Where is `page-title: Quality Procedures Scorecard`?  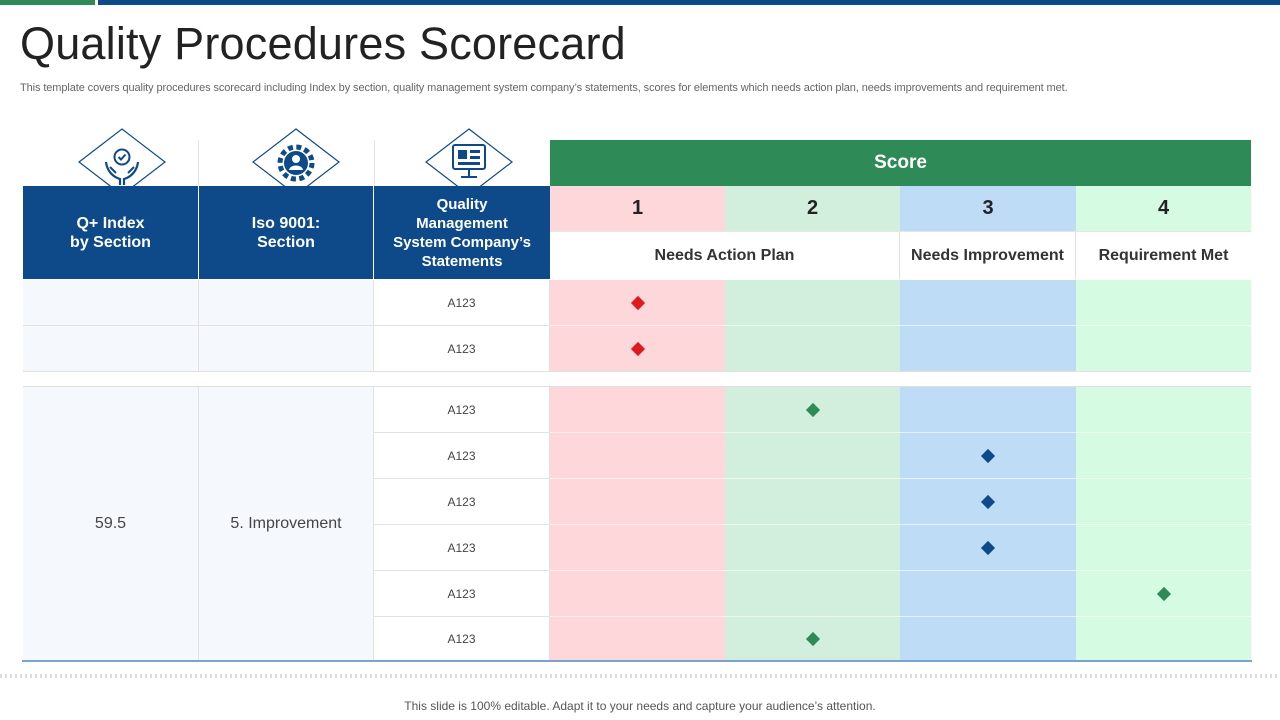
page-title: Quality Procedures Scorecard is located at coordinates (323, 43).